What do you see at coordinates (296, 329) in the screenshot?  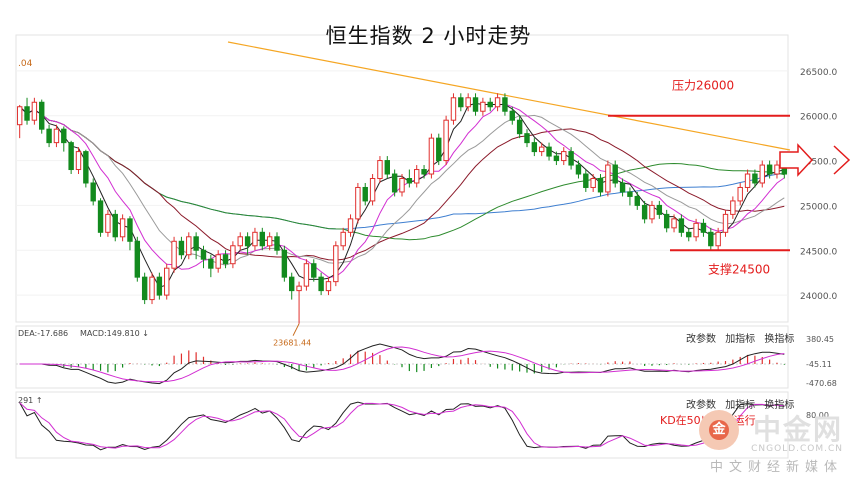 I see `low-marker-arrow` at bounding box center [296, 329].